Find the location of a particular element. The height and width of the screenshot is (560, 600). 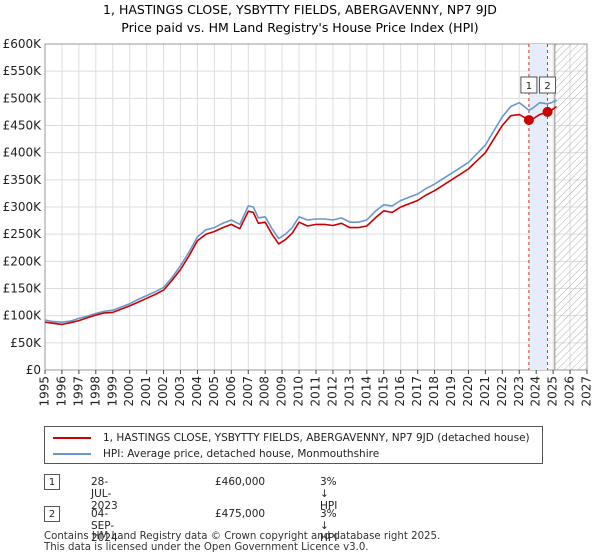

x-tick-label: 2011 is located at coordinates (316, 391).